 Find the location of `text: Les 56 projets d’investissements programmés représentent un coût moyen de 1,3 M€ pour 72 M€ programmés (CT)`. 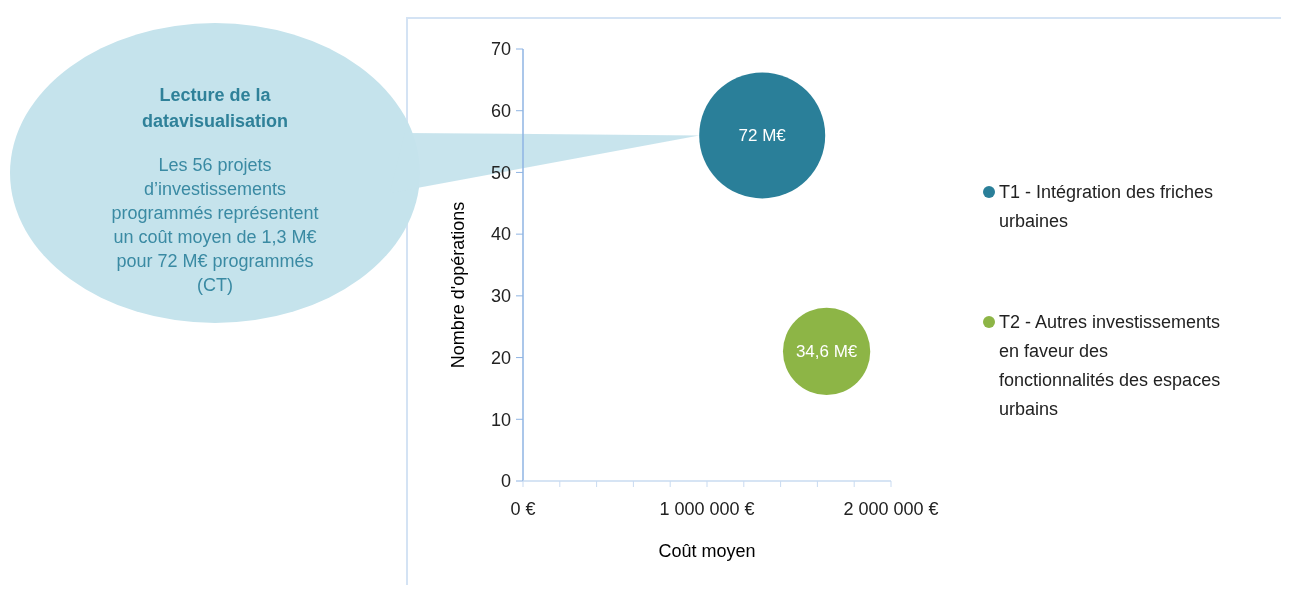

text: Les 56 projets d’investissements programmés représentent un coût moyen de 1,3 M€ pour 72 M€ programmés (CT) is located at coordinates (215, 225).